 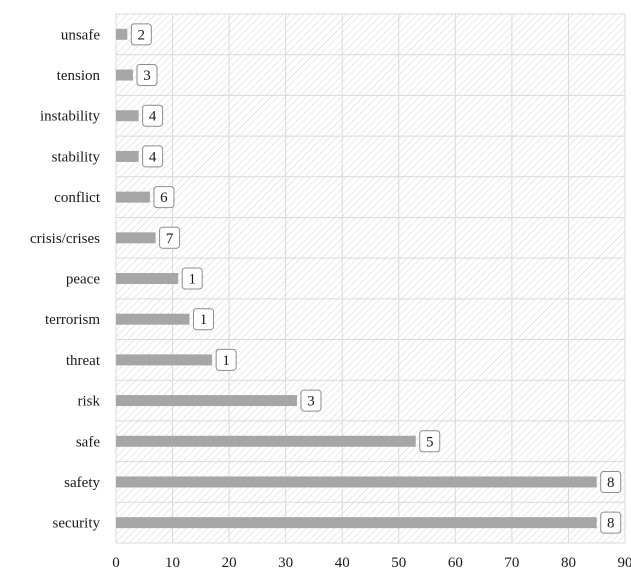 I want to click on category-label: conflict, so click(x=77, y=198).